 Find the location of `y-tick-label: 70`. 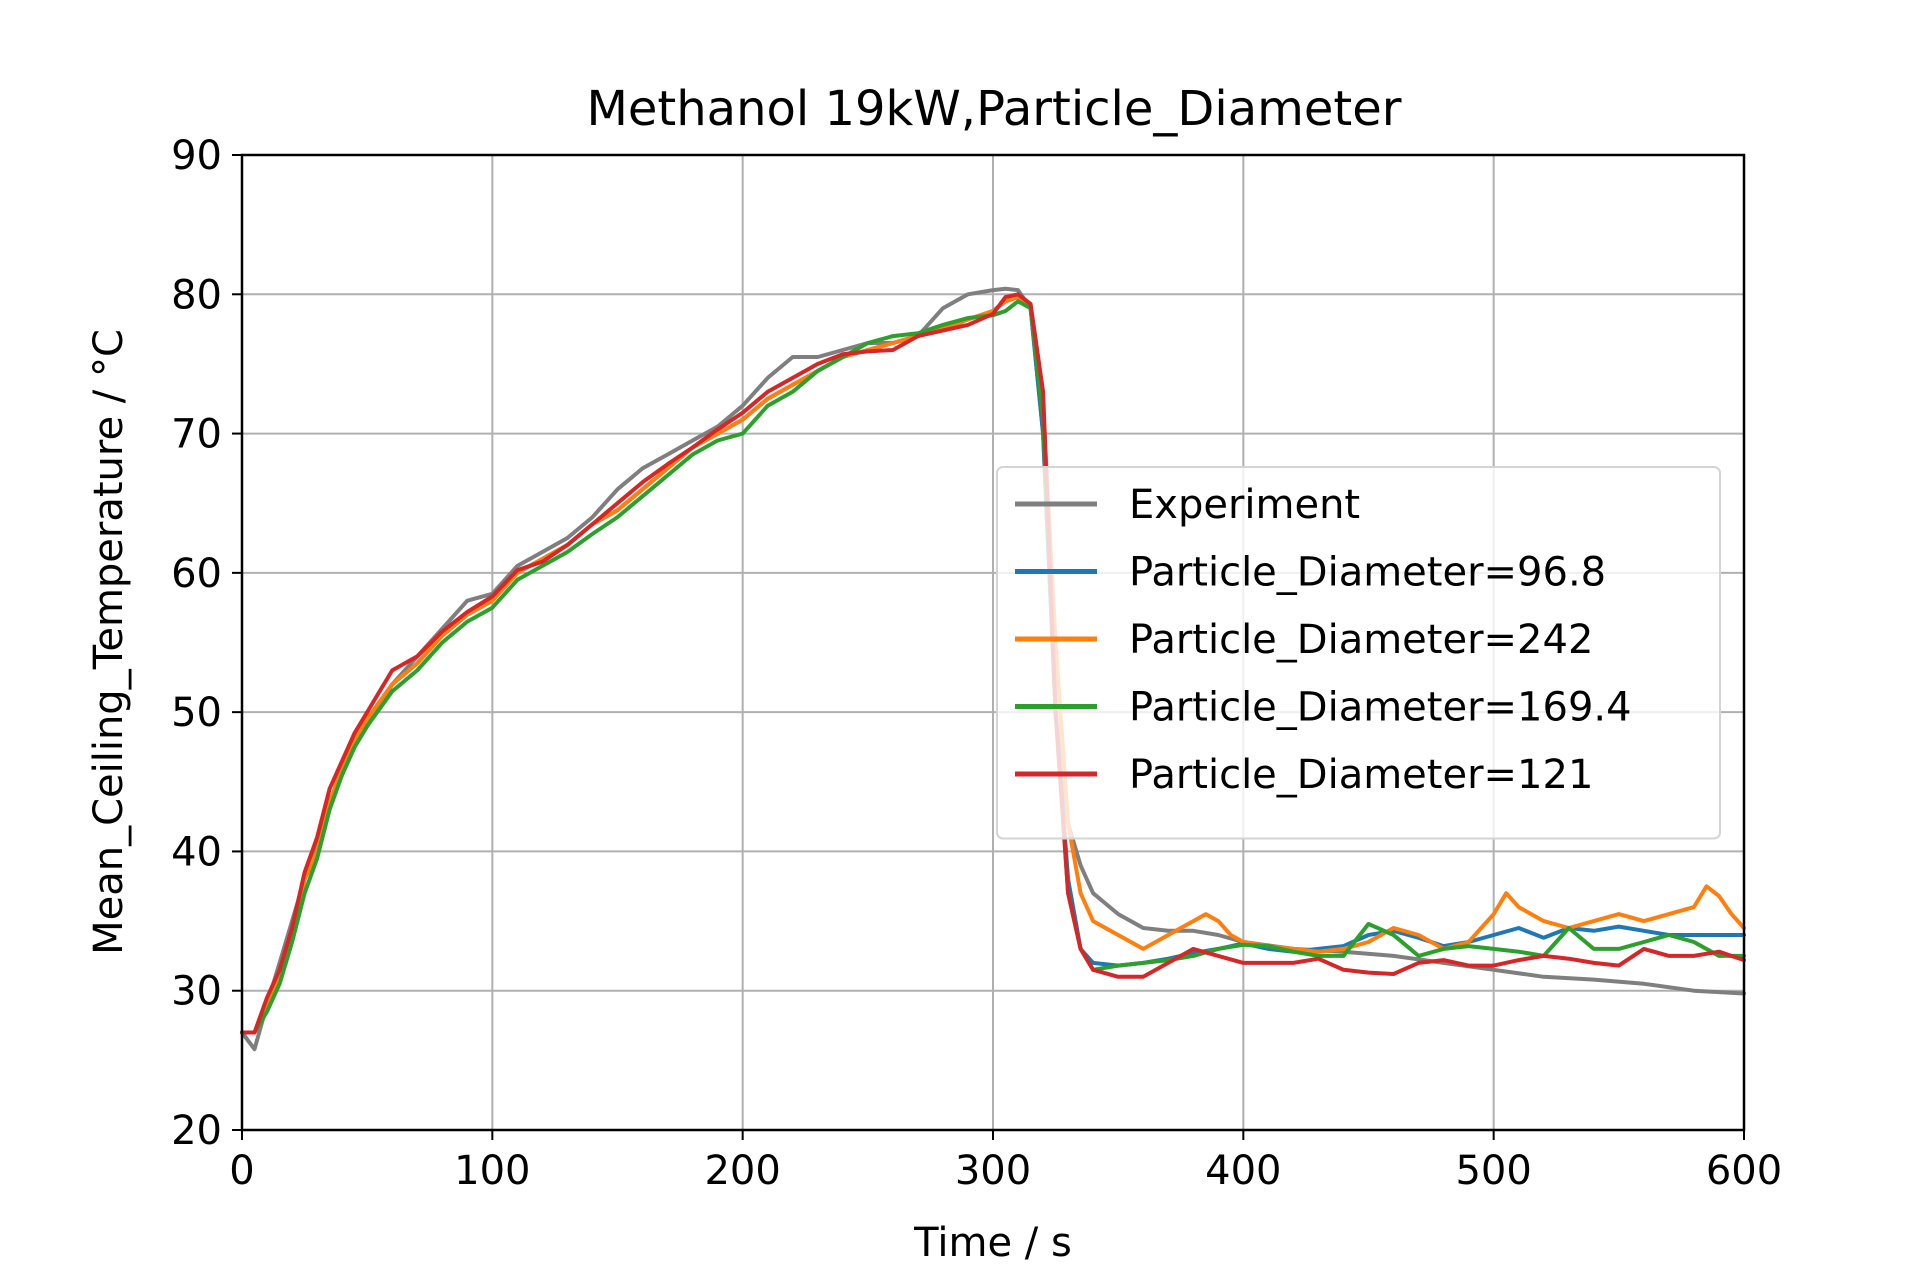

y-tick-label: 70 is located at coordinates (196, 435).